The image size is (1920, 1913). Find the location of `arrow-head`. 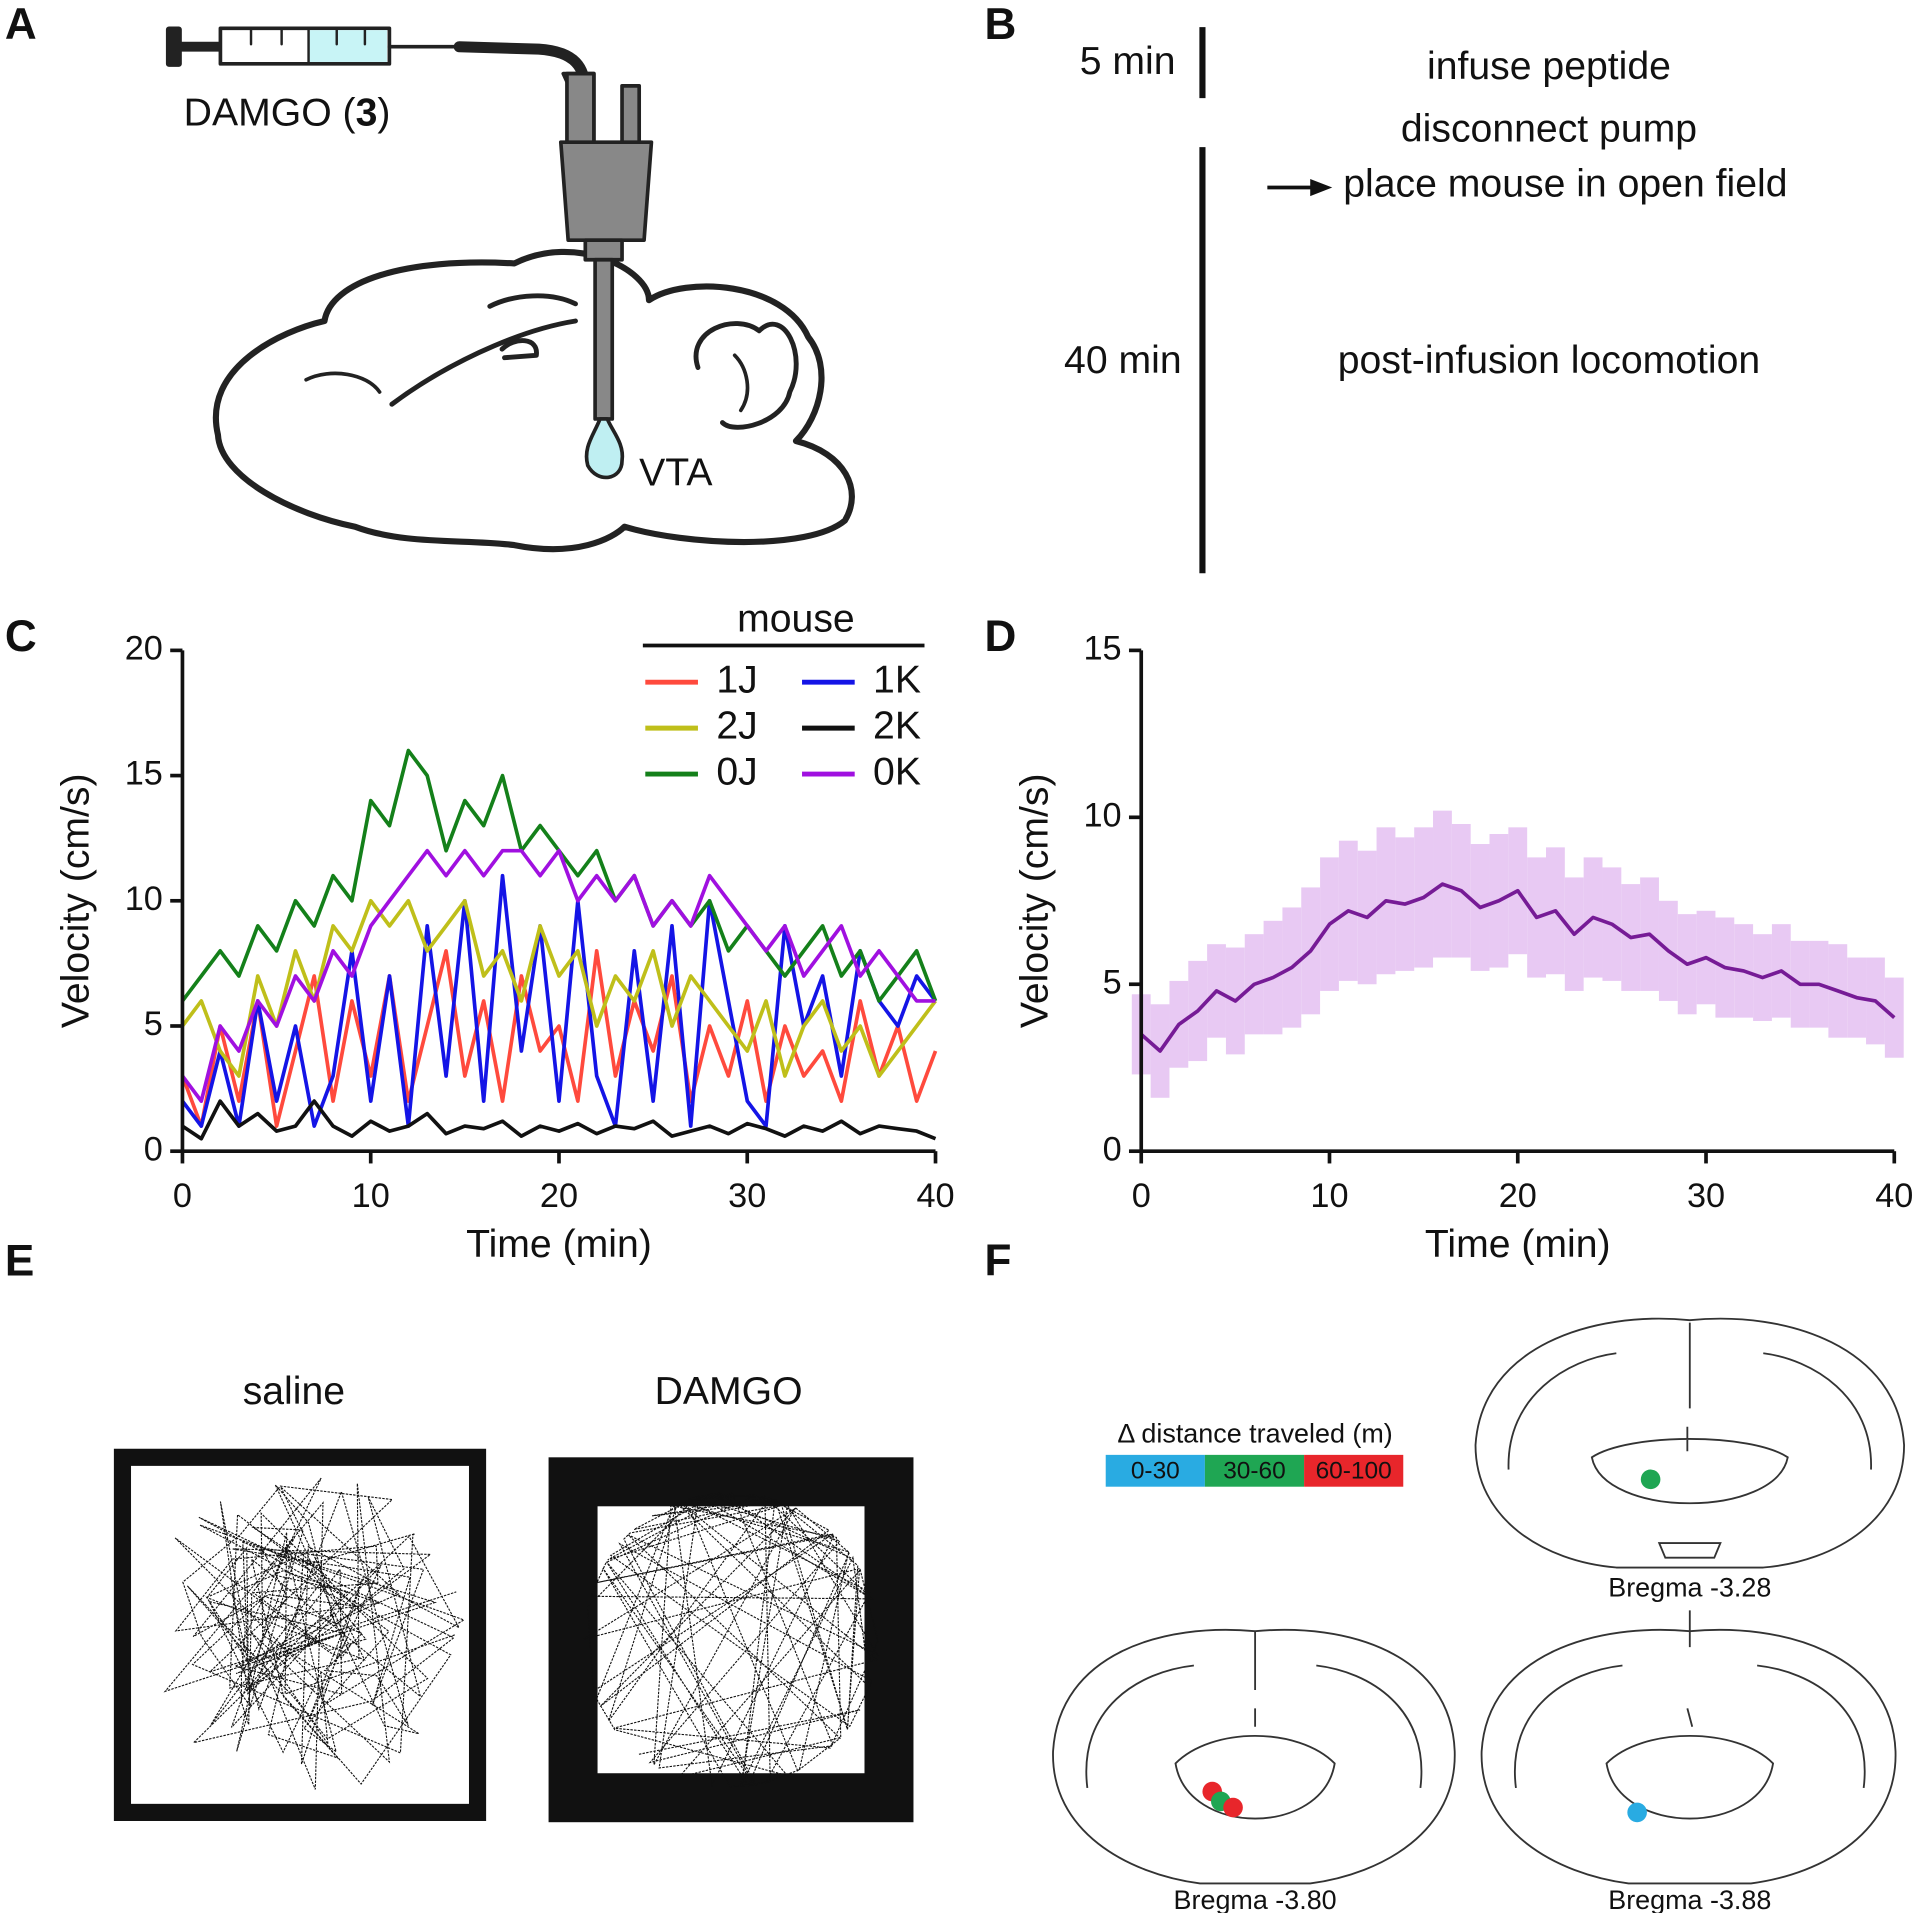

arrow-head is located at coordinates (1321, 187).